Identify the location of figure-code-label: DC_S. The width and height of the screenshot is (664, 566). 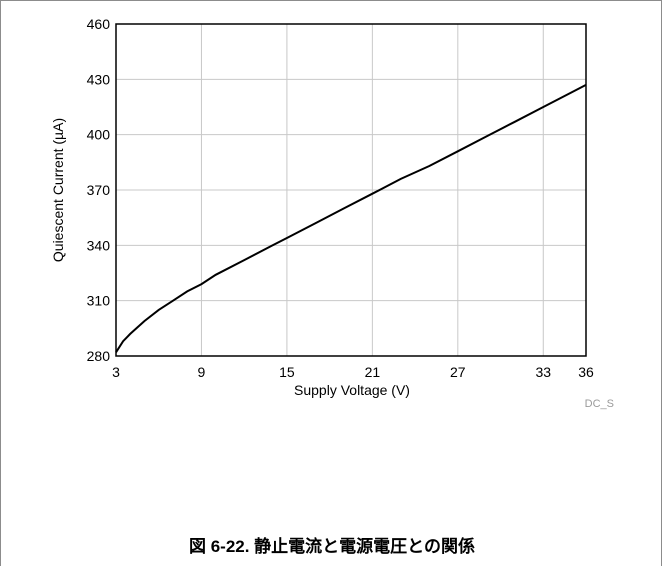
(599, 404).